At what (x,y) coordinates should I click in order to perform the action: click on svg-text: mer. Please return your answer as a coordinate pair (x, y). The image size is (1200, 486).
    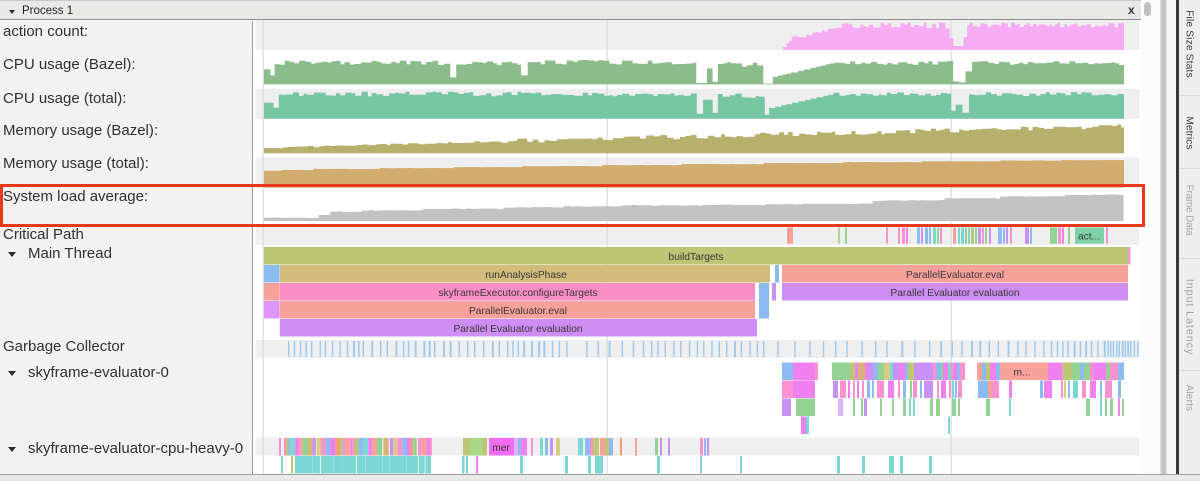
    Looking at the image, I should click on (501, 448).